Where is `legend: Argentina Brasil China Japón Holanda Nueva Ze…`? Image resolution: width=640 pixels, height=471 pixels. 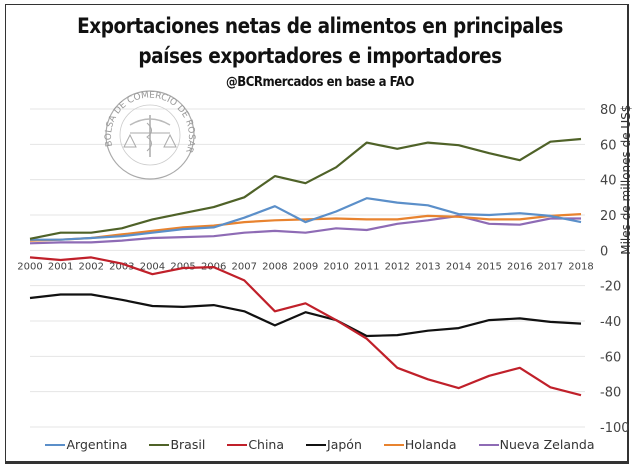
legend: Argentina Brasil China Japón Holanda Nueva Ze… is located at coordinates (320, 444).